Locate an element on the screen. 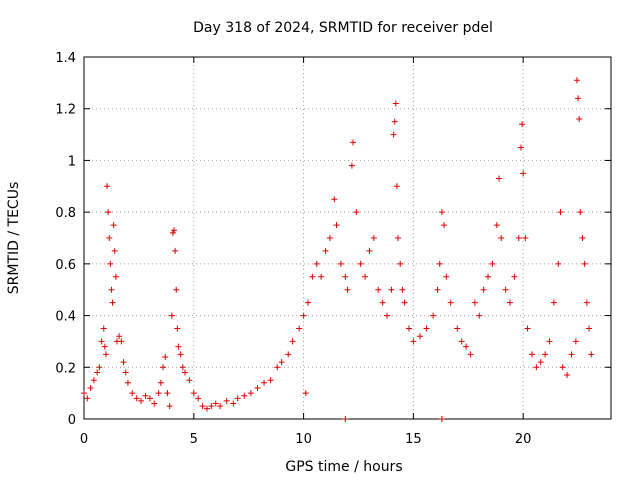 This screenshot has height=480, width=640. y-tick-label: 0 is located at coordinates (72, 420).